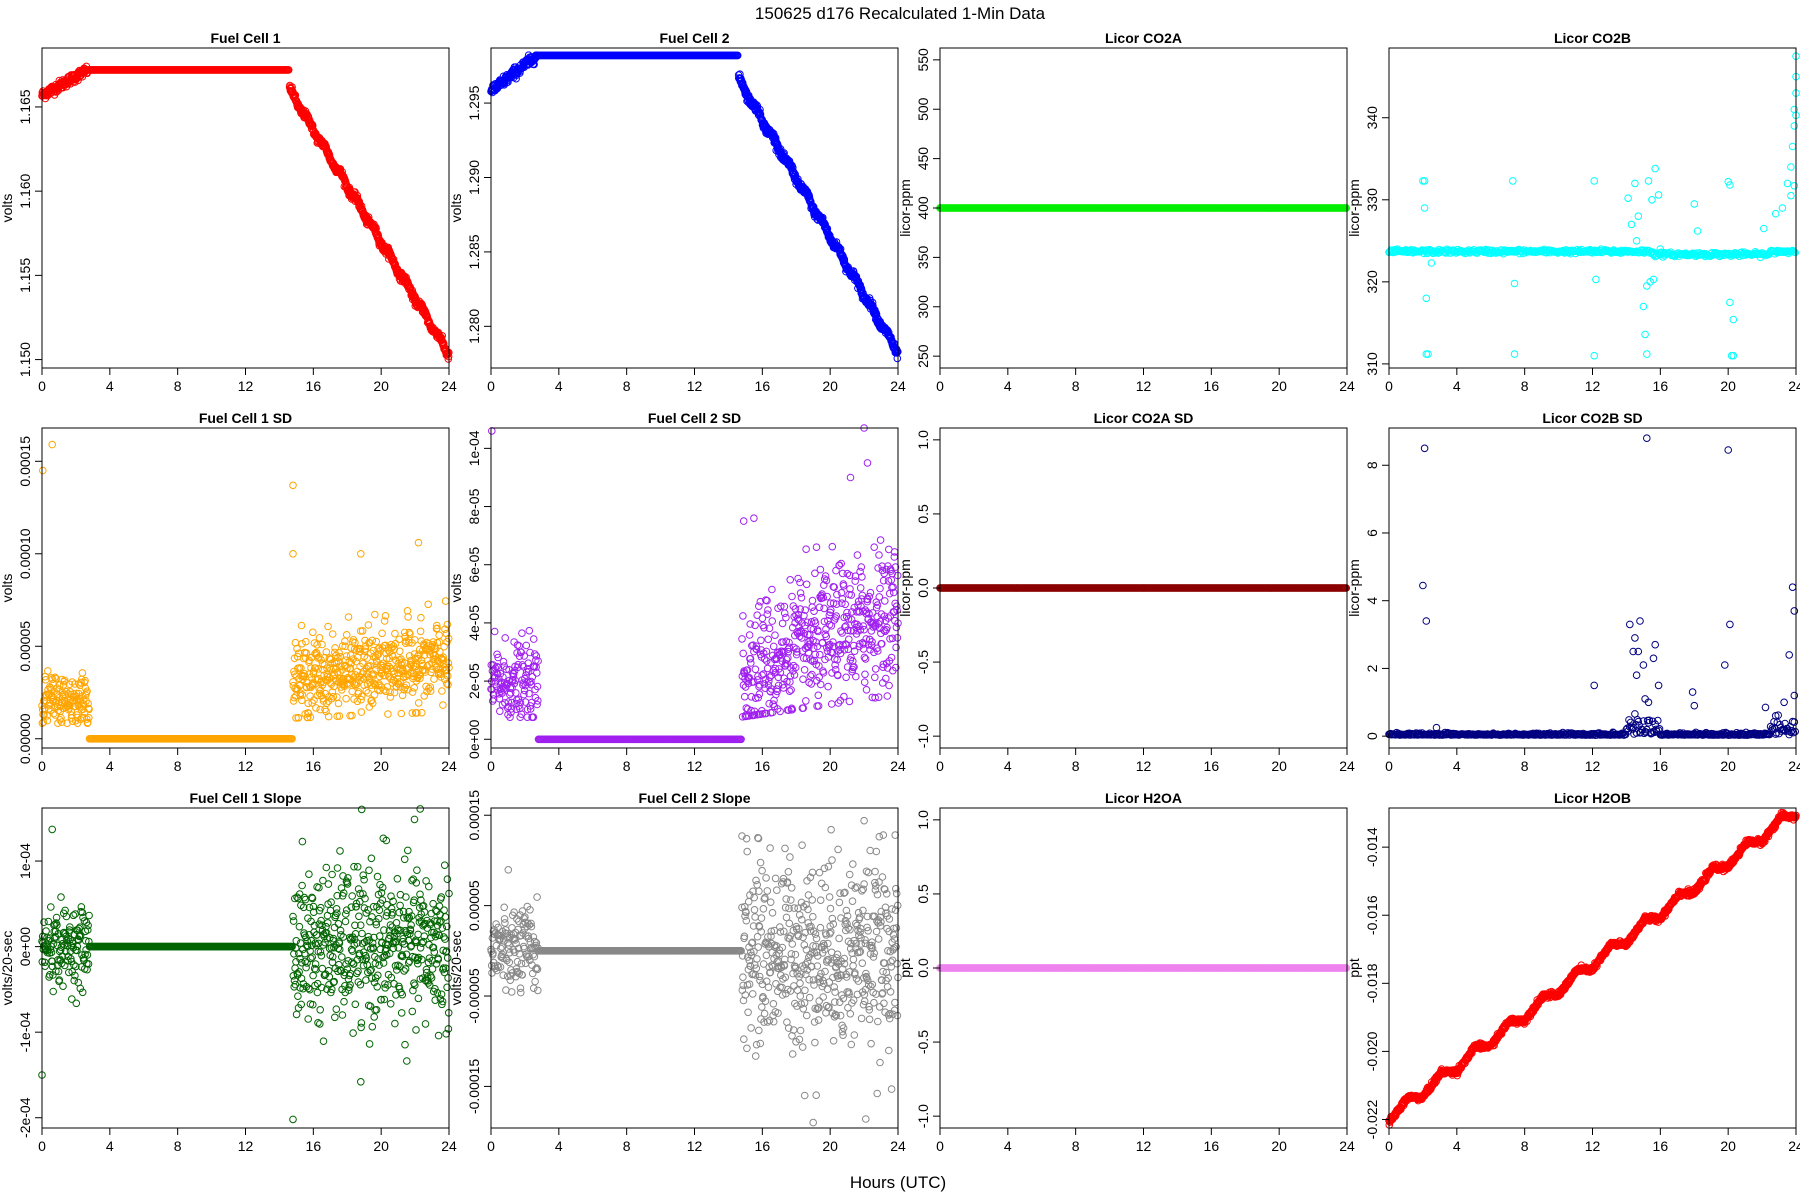  Describe the element at coordinates (696, 381) in the screenshot. I see `x-axis-fuel-cell-2: 0 4 8 12 16 20 24` at that location.